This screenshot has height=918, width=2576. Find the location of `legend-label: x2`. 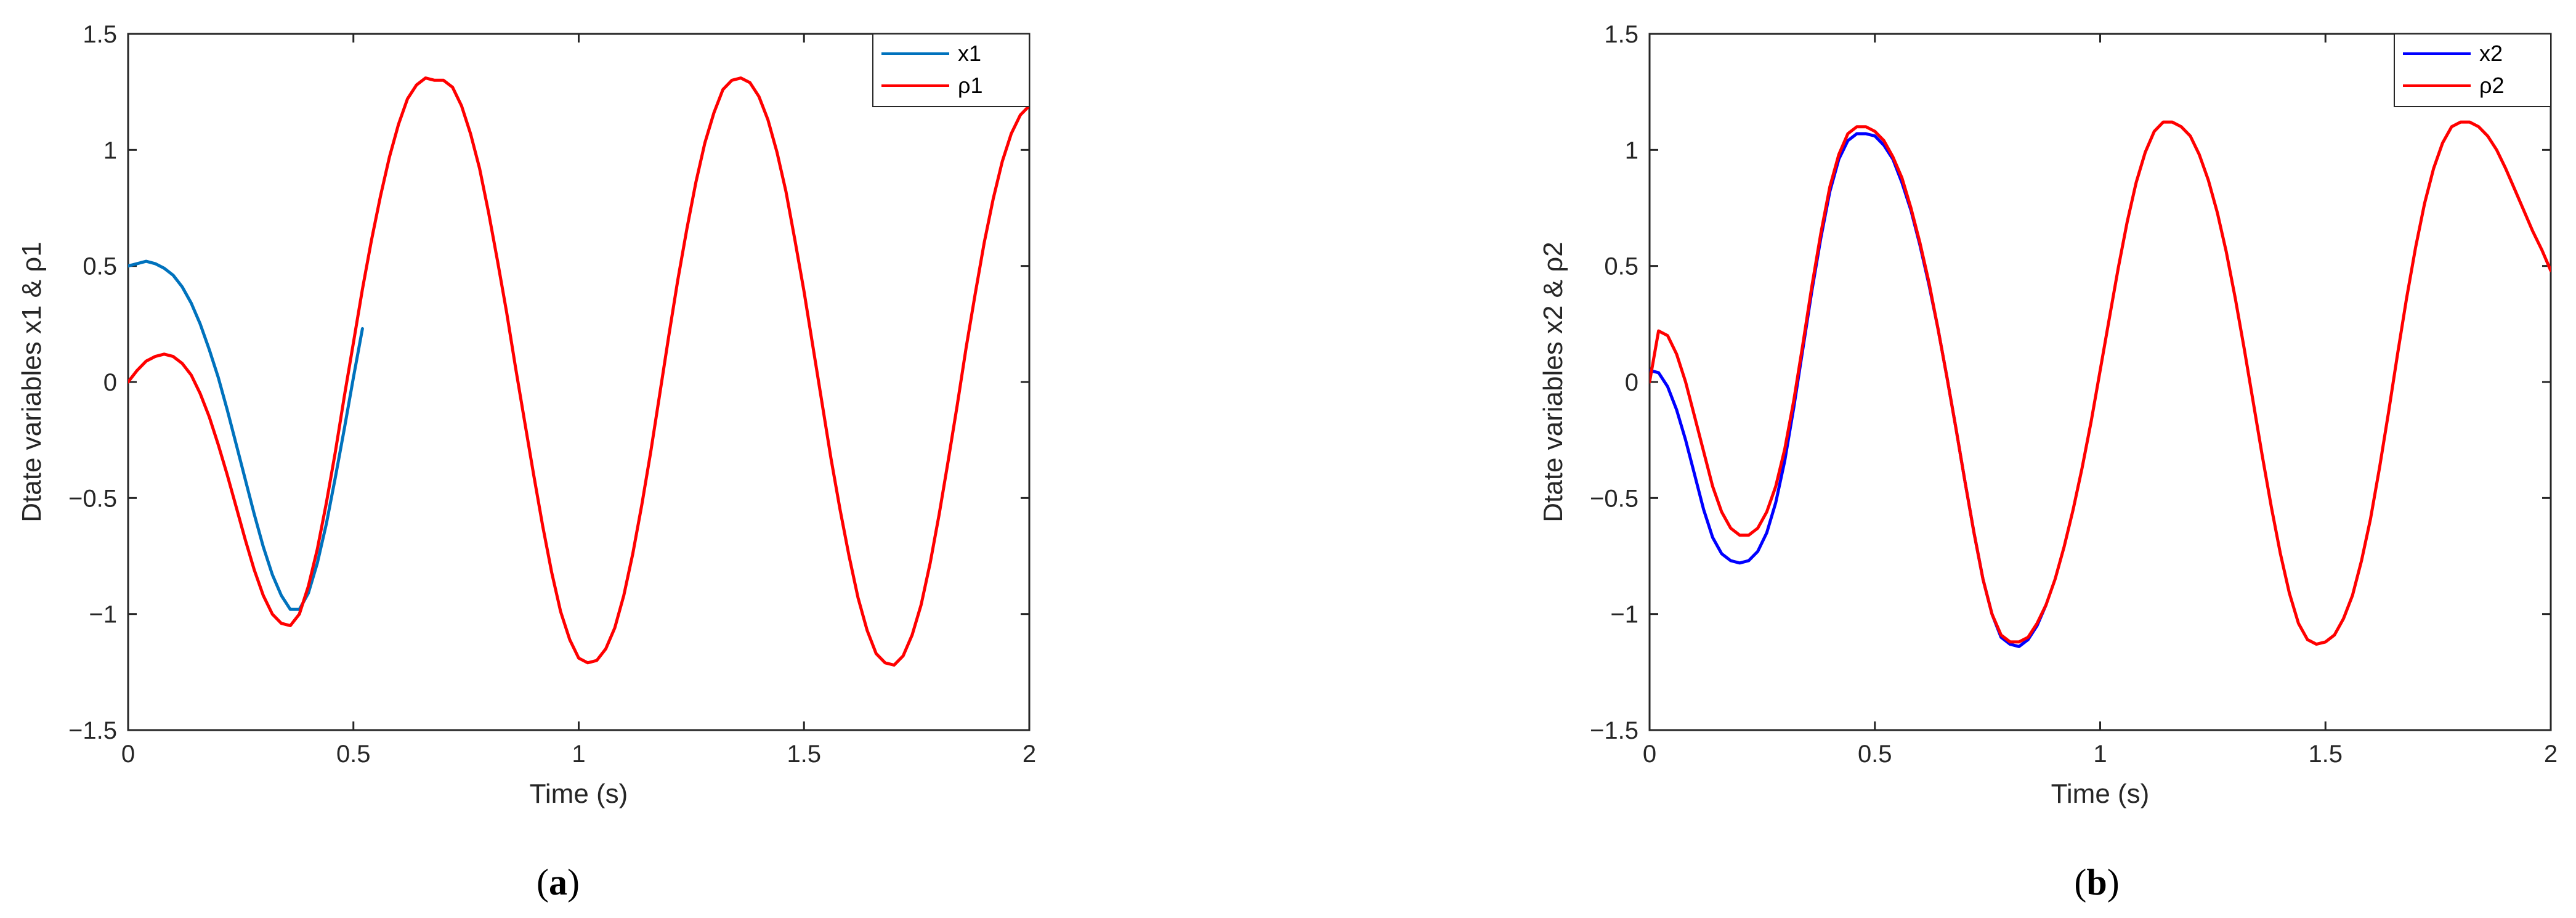

legend-label: x2 is located at coordinates (2491, 53).